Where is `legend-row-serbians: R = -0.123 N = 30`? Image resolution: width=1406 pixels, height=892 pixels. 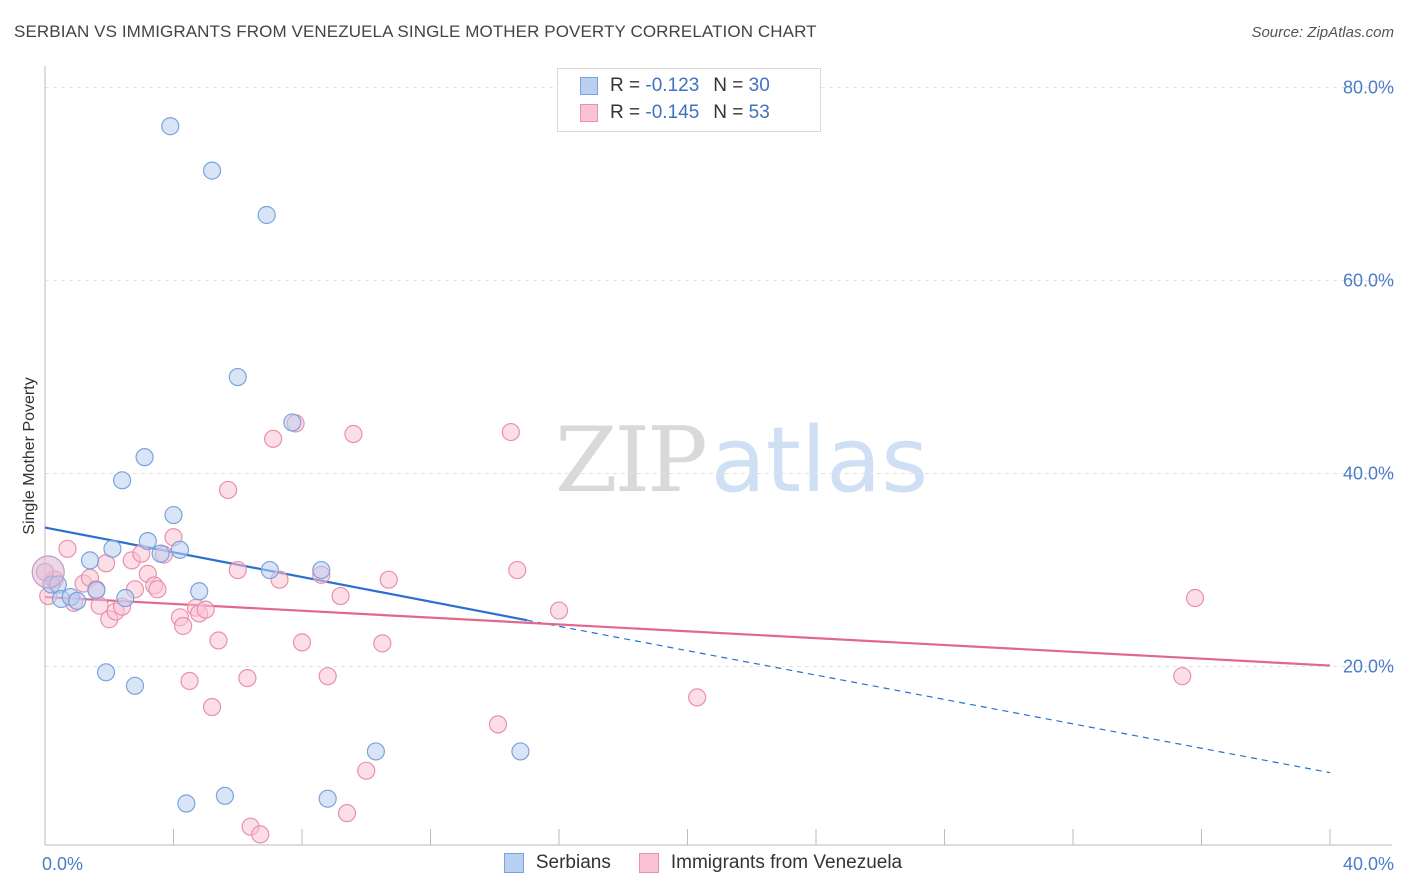 legend-row-serbians: R = -0.123 N = 30 is located at coordinates (675, 86).